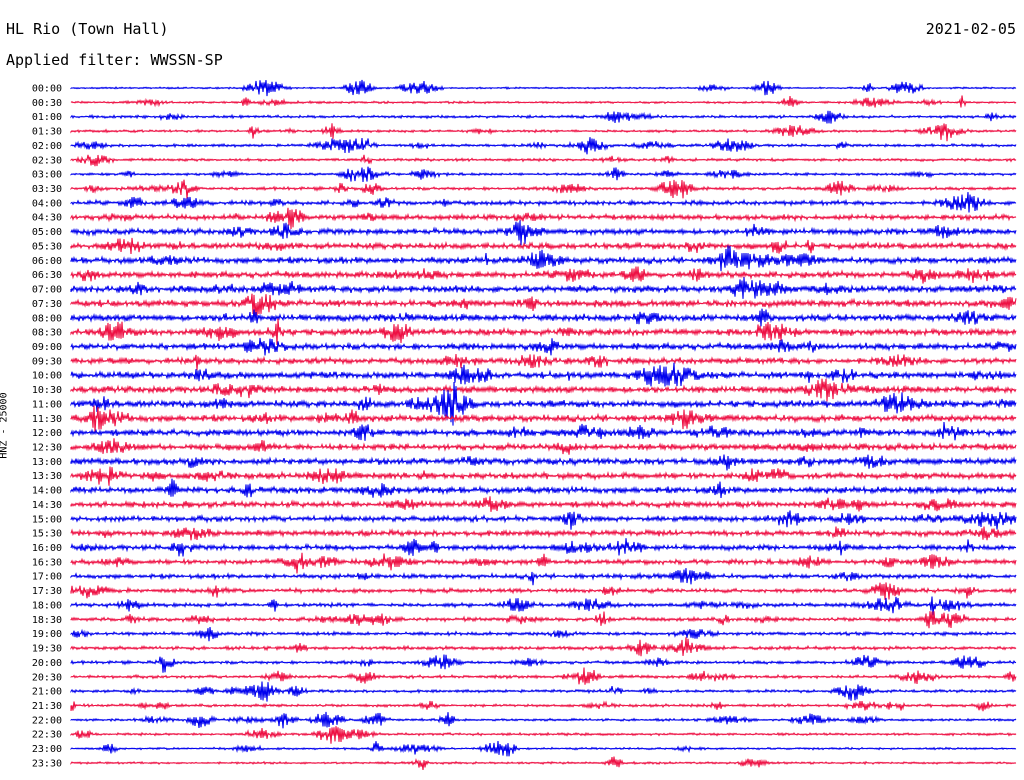 This screenshot has height=780, width=1024. What do you see at coordinates (47, 419) in the screenshot?
I see `row-time-label: 11:30` at bounding box center [47, 419].